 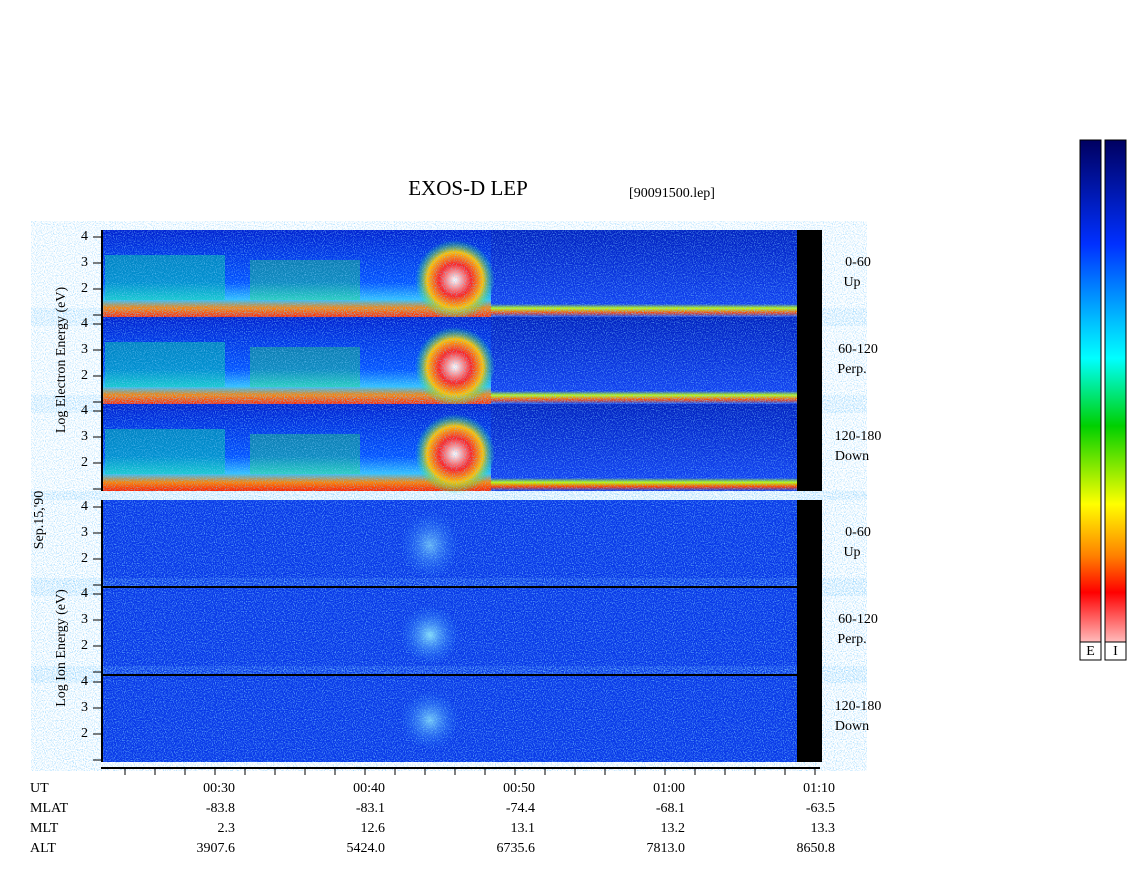 What do you see at coordinates (373, 828) in the screenshot?
I see `row-value: 12.6` at bounding box center [373, 828].